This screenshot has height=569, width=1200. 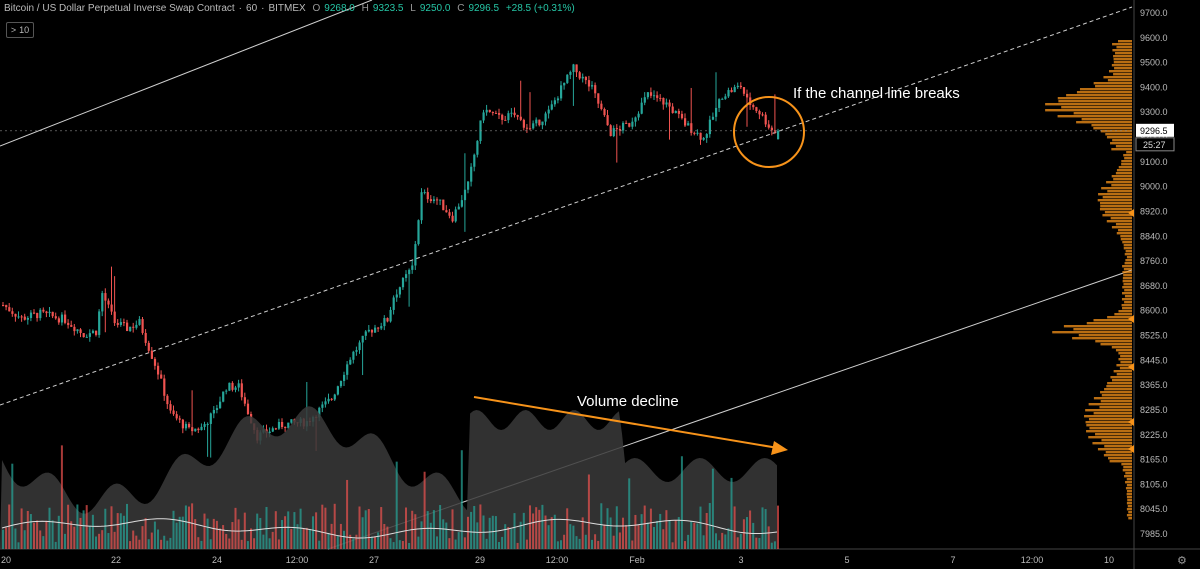 What do you see at coordinates (1154, 211) in the screenshot?
I see `price-tick-label: 8920.0` at bounding box center [1154, 211].